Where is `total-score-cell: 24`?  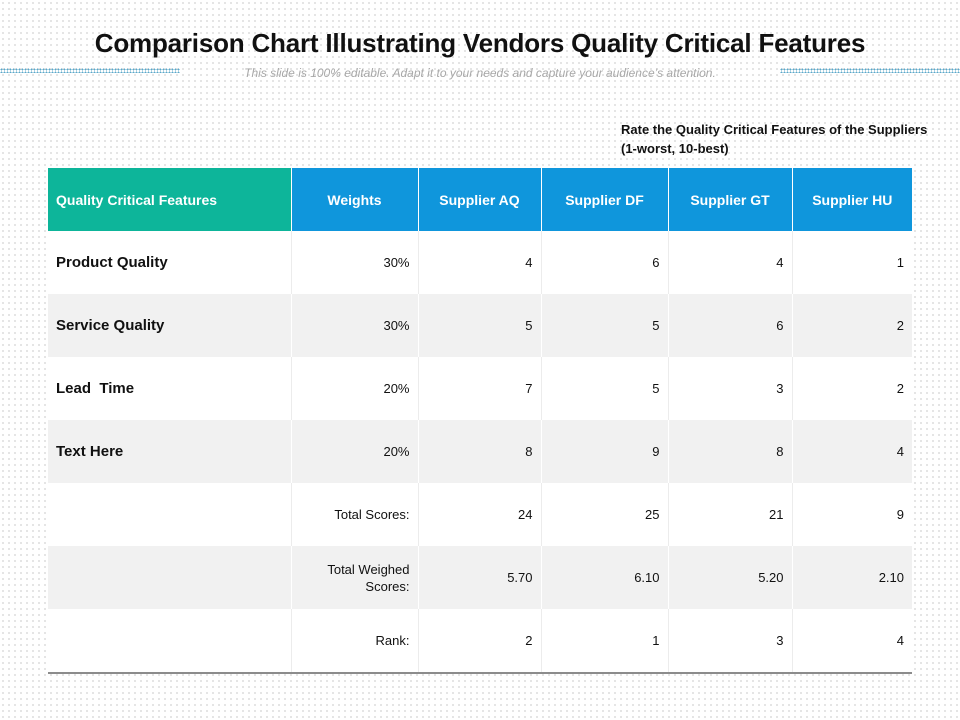
total-score-cell: 24 is located at coordinates (479, 514).